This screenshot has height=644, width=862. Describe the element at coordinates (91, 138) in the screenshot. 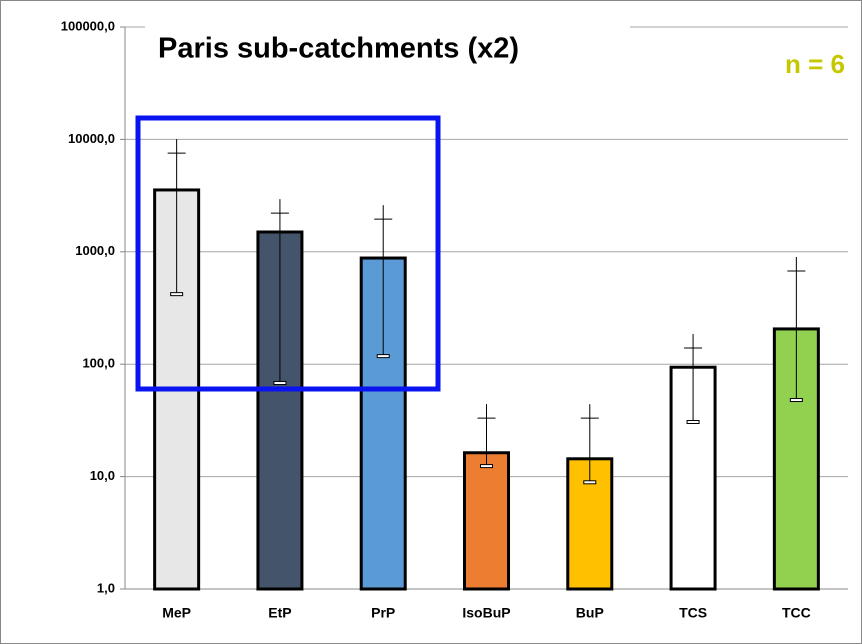

I see `y-tick-label: 10000,0` at that location.